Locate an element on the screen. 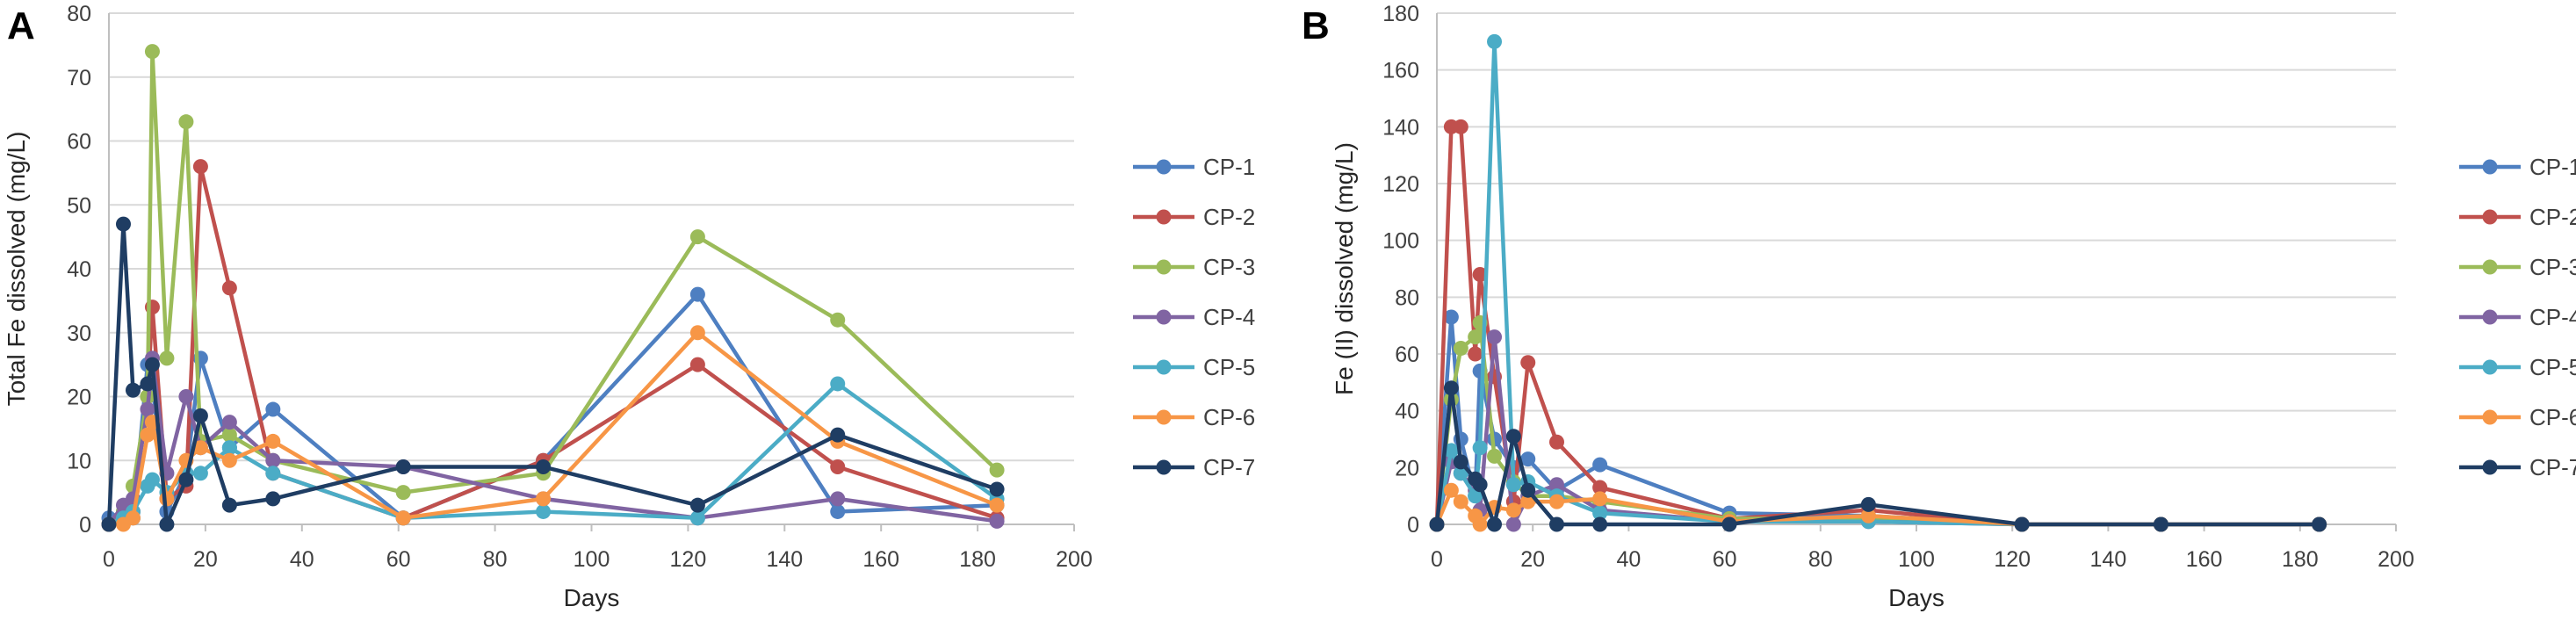  legend-label: CP-2 is located at coordinates (2552, 217).